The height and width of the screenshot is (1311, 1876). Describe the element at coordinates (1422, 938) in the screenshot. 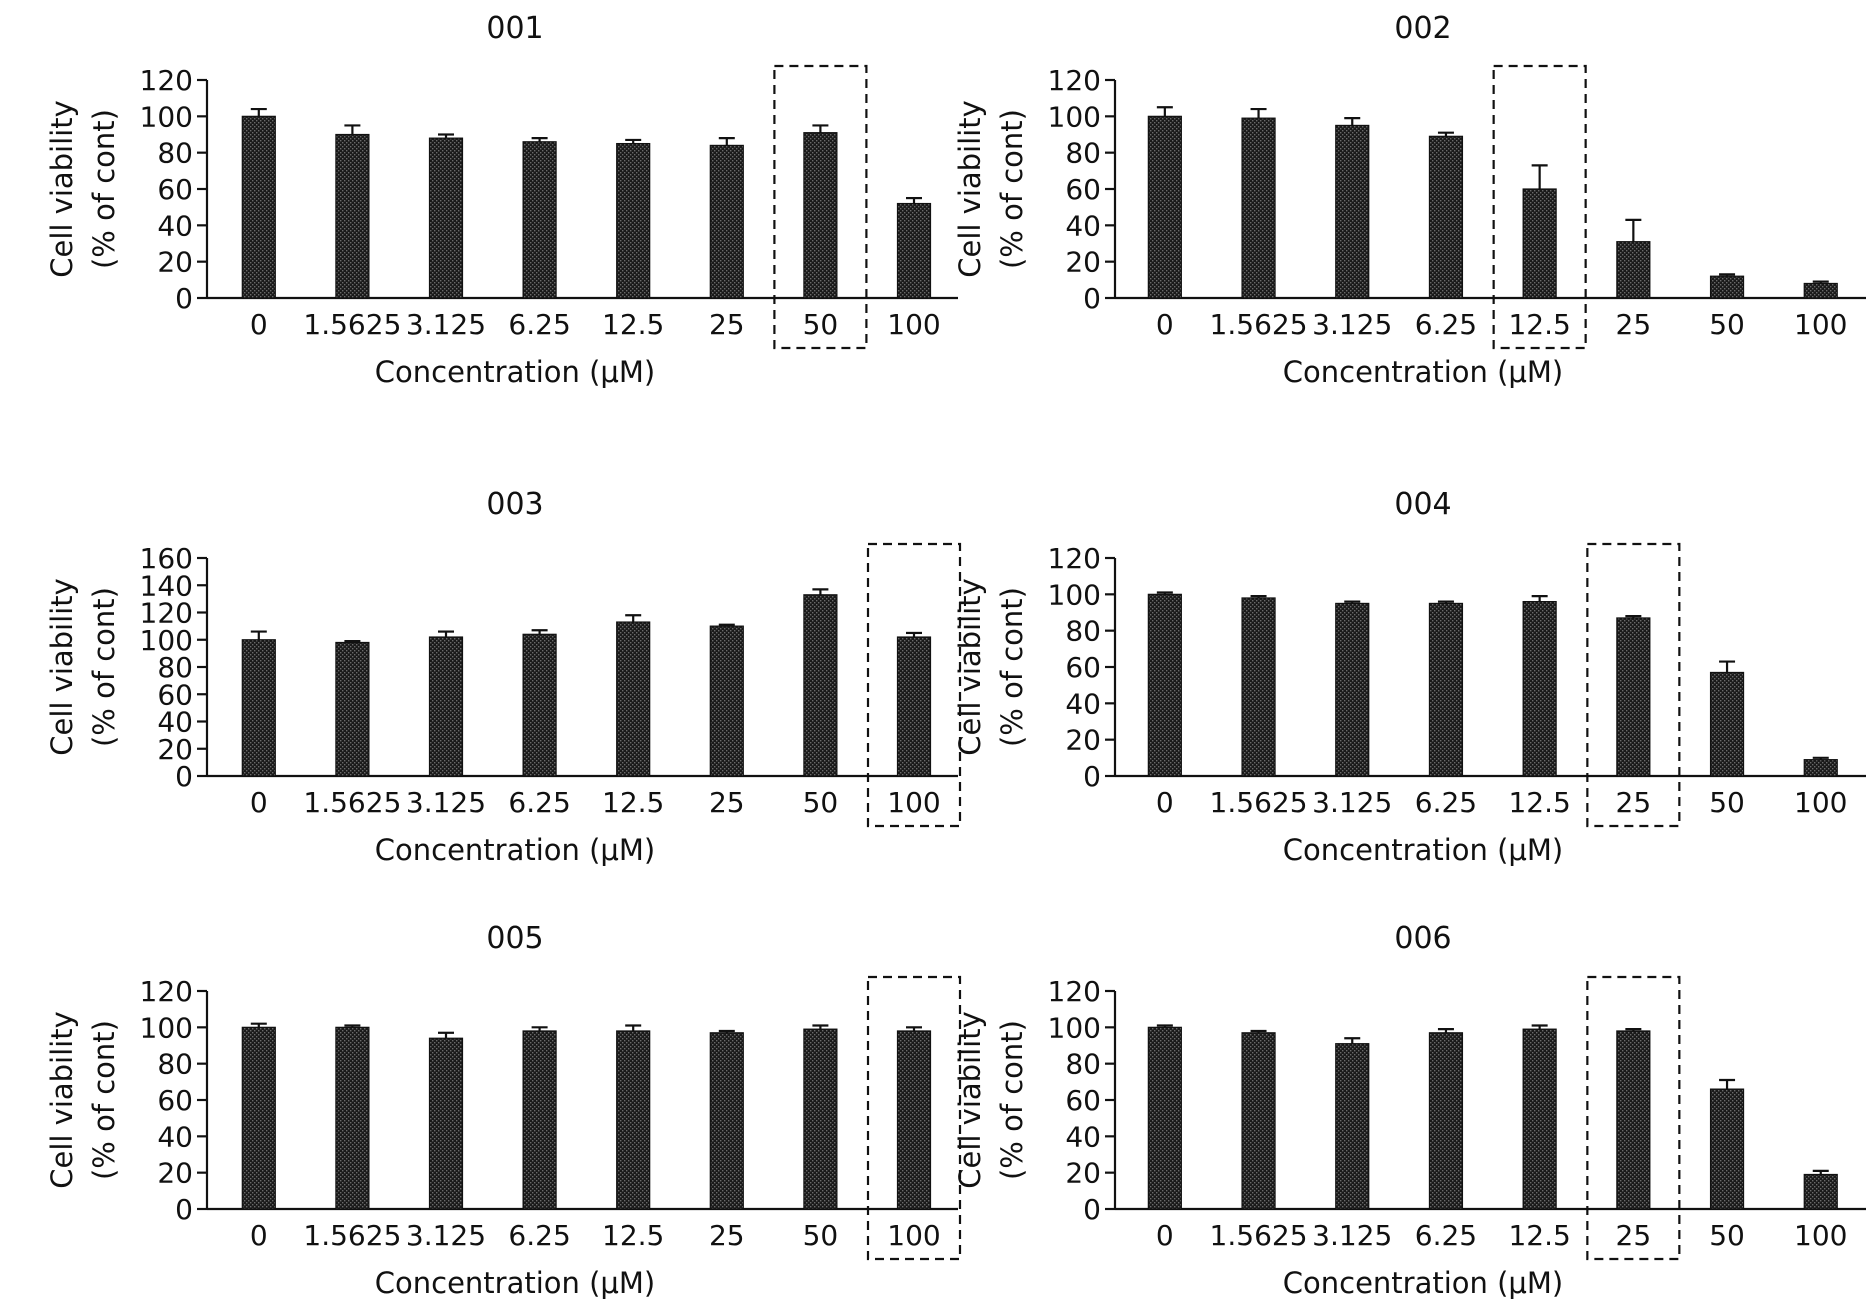

I see `chart-title: 006` at that location.